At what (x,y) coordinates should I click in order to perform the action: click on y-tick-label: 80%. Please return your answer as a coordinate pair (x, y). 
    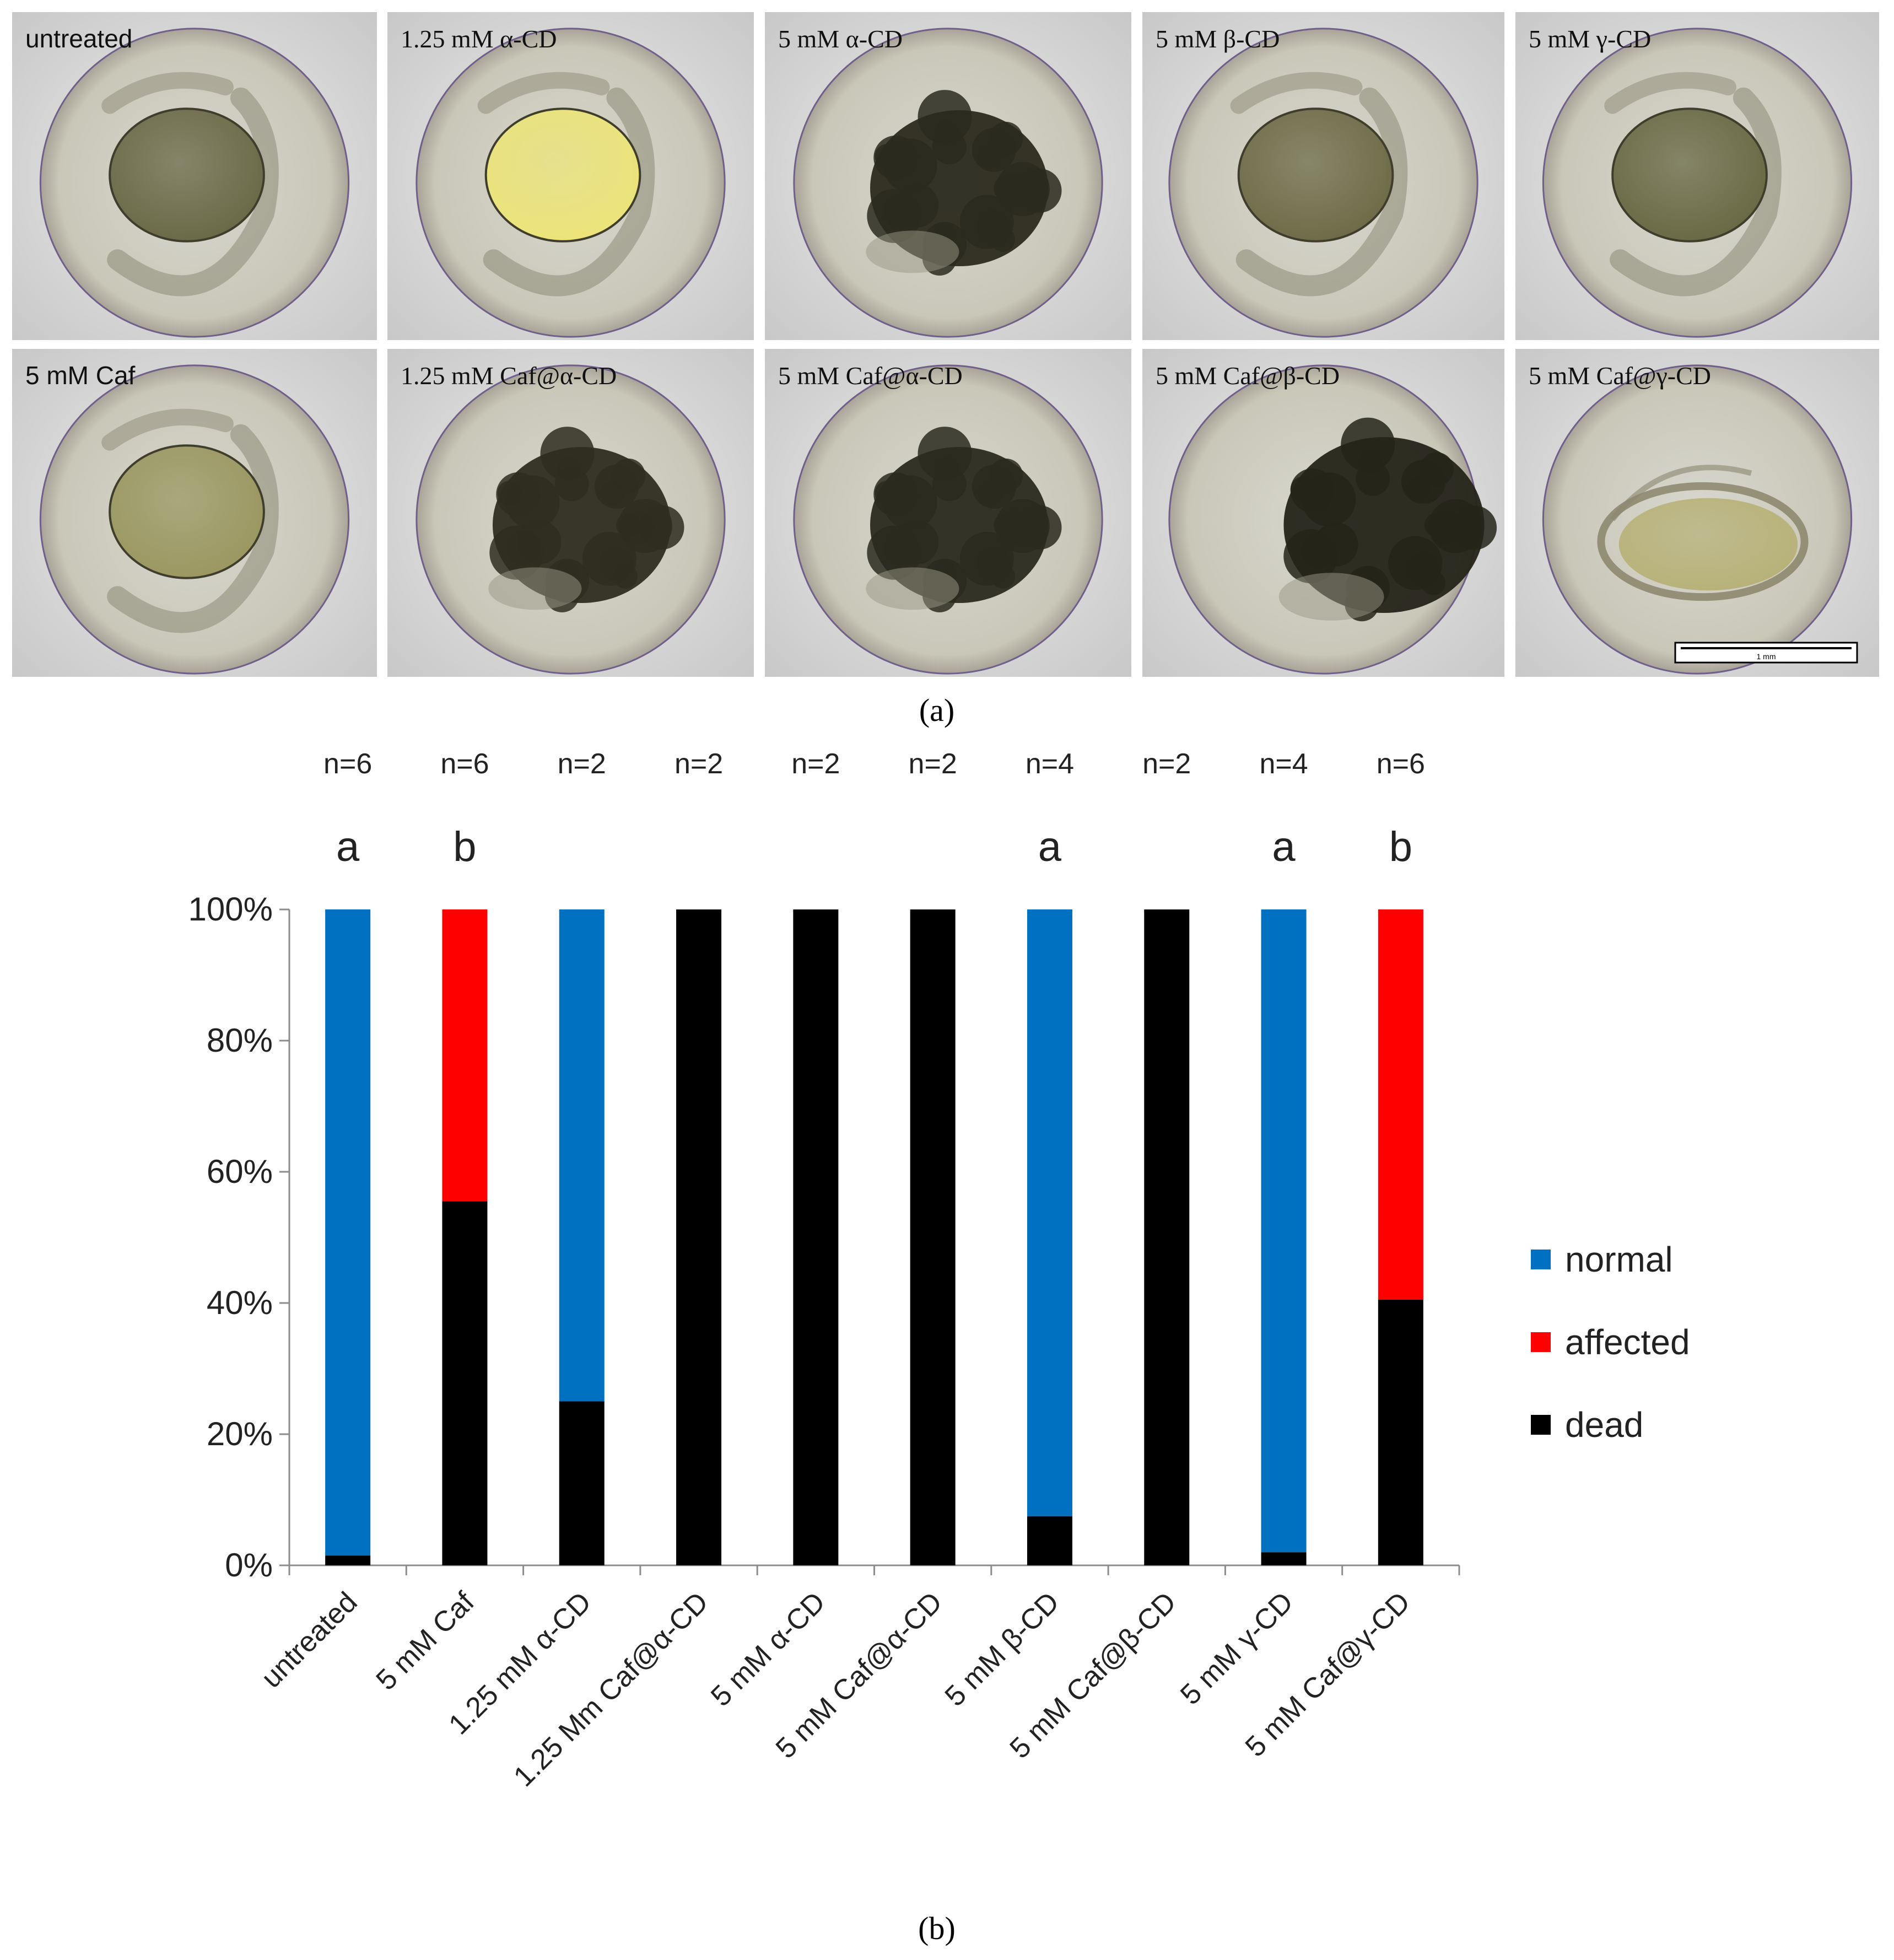
    Looking at the image, I should click on (240, 1040).